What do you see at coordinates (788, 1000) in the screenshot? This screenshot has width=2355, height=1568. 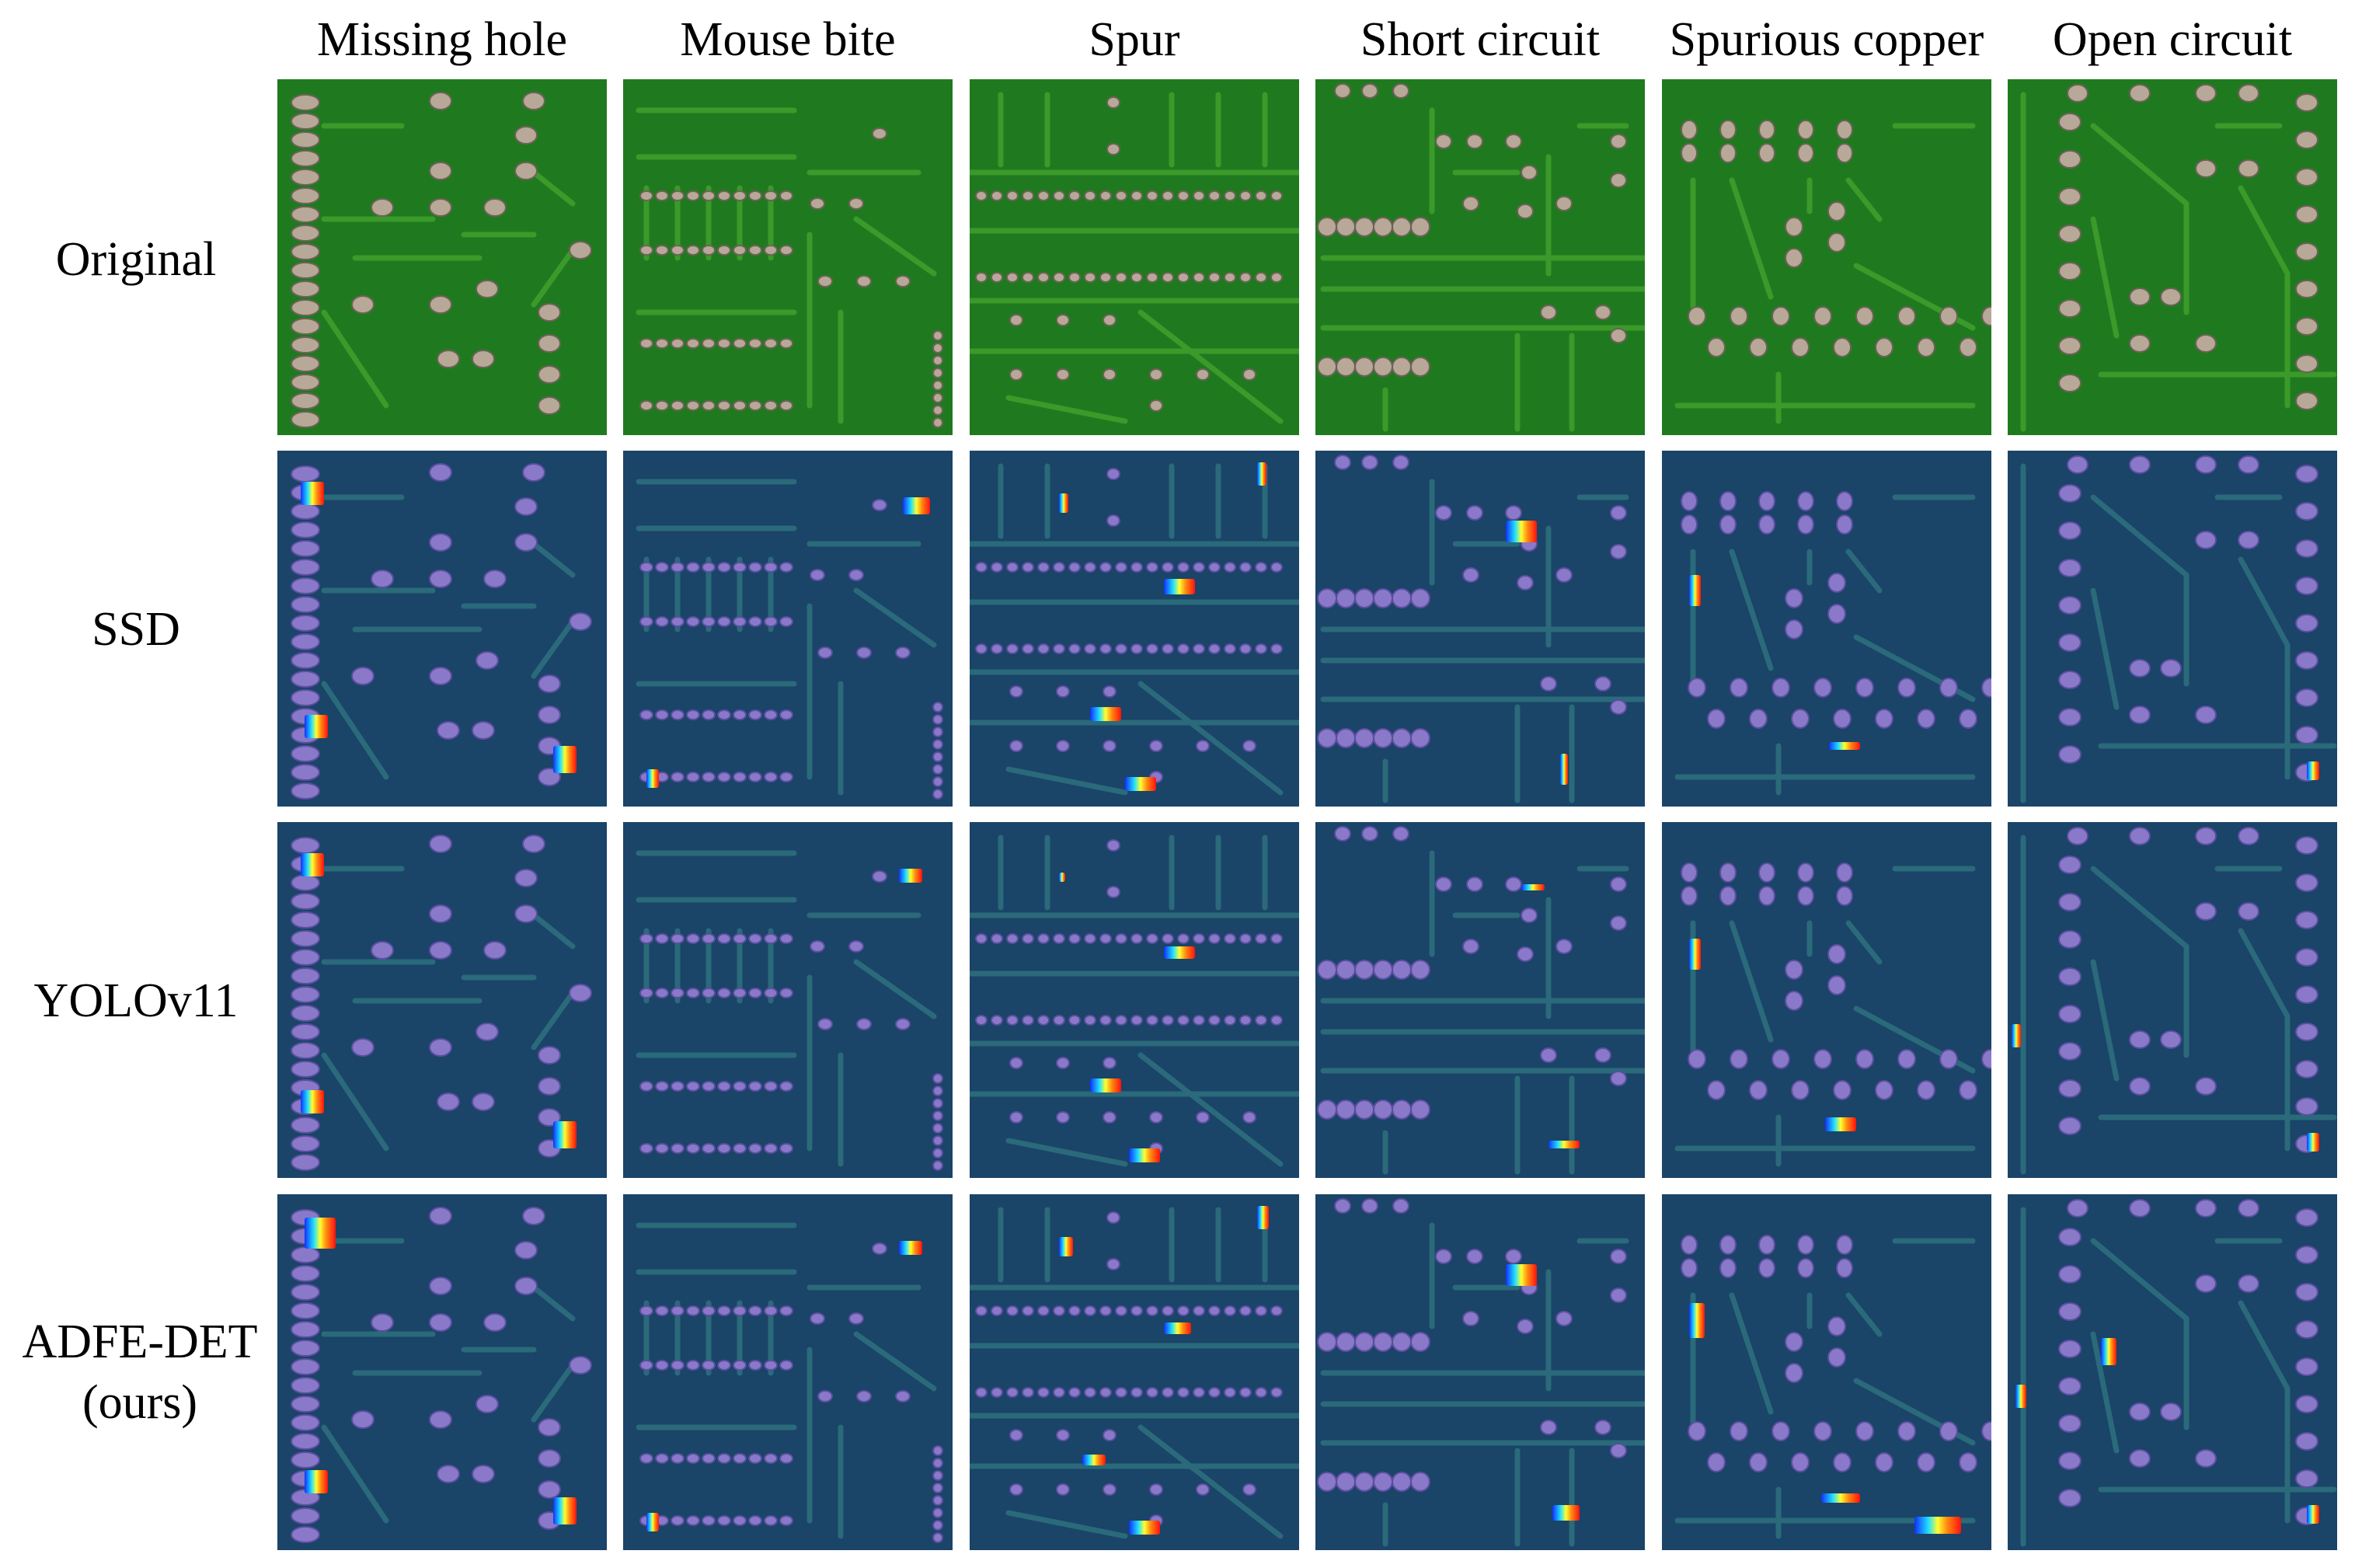 I see `image-cell-r3-c2` at bounding box center [788, 1000].